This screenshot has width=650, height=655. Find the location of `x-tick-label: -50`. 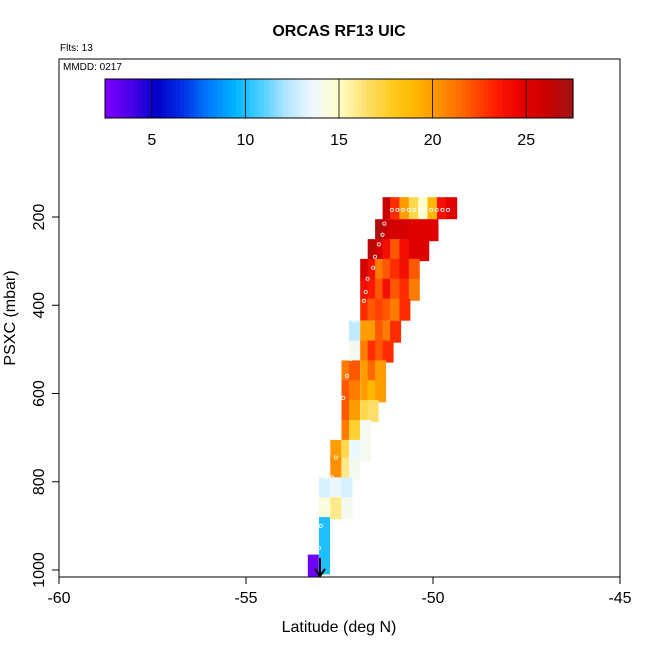

x-tick-label: -50 is located at coordinates (432, 598).